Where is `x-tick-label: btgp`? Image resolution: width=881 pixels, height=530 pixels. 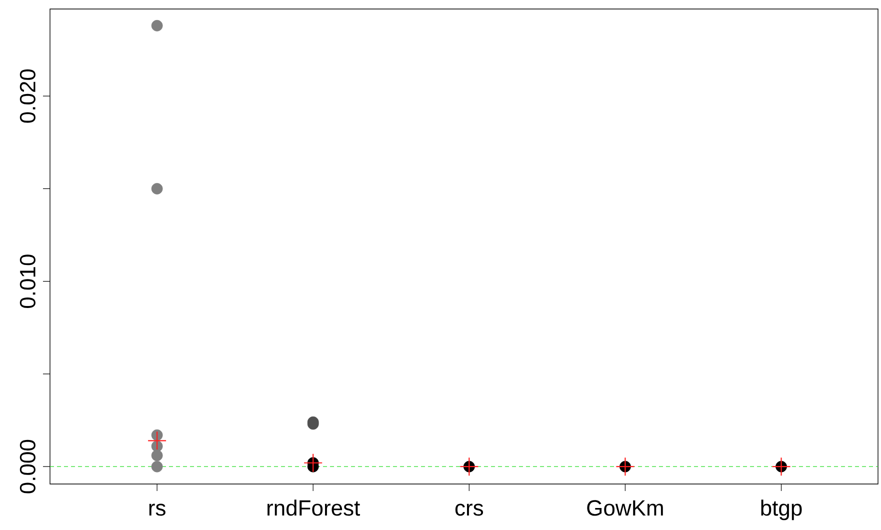
x-tick-label: btgp is located at coordinates (781, 510).